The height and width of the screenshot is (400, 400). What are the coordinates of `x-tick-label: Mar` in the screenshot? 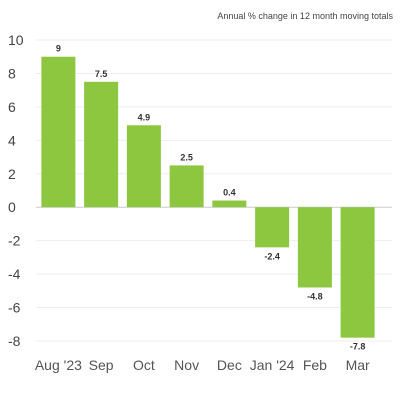 It's located at (358, 365).